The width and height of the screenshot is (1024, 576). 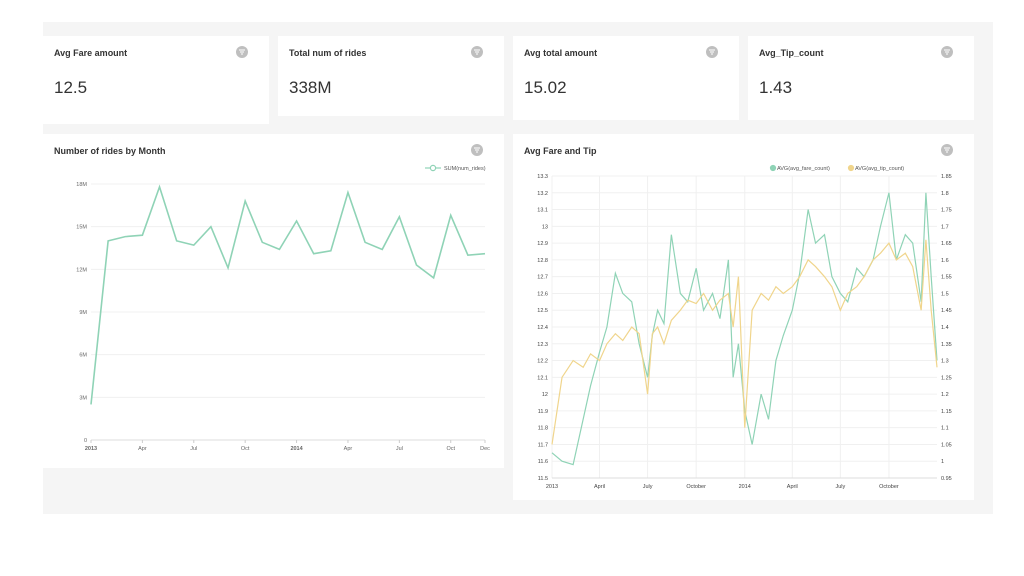 I want to click on kpi-value: 12.5, so click(x=71, y=87).